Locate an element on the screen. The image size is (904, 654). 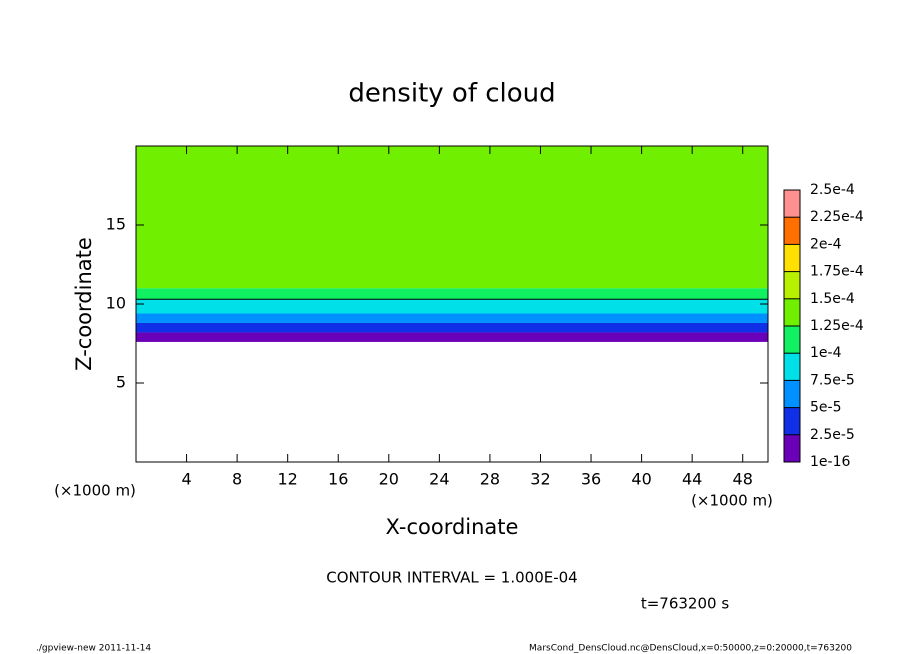
x-axis-label: X-coordinate is located at coordinates (452, 527).